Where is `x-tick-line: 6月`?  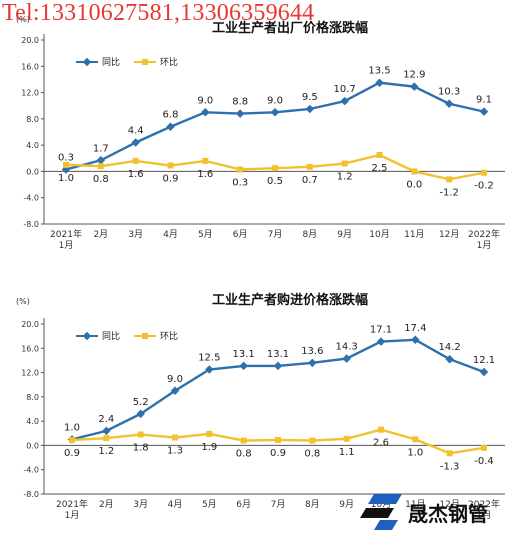 x-tick-line: 6月 is located at coordinates (243, 504).